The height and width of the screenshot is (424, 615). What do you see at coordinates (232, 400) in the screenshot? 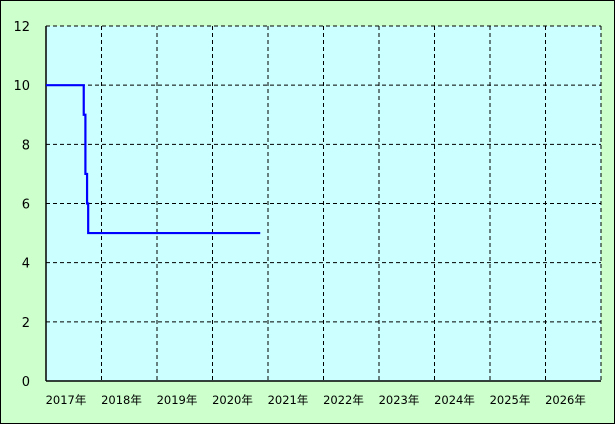
I see `x-tick-label: 2020年` at bounding box center [232, 400].